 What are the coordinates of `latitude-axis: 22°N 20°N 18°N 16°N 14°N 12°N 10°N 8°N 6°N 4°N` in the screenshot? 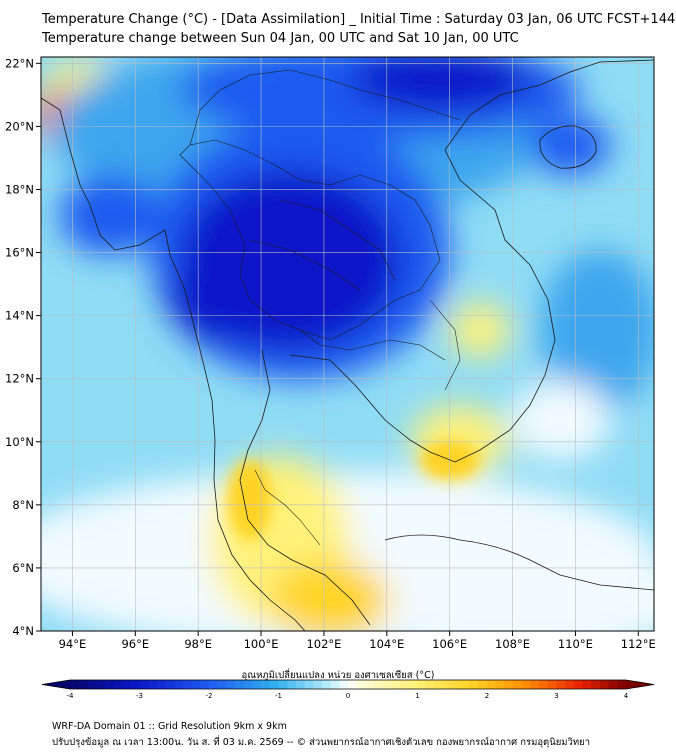 It's located at (23, 347).